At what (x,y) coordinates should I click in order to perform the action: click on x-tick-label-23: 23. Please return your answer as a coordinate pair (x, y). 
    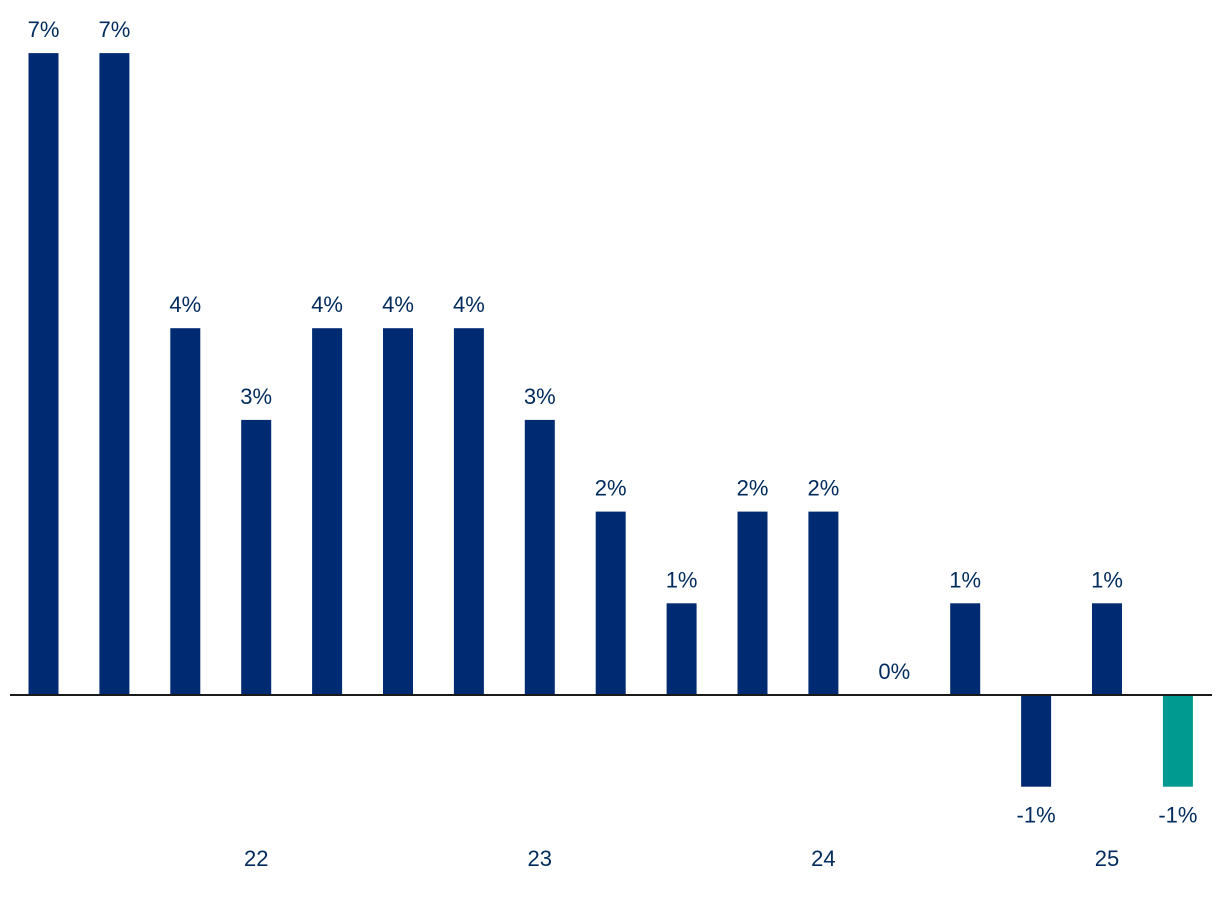
    Looking at the image, I should click on (540, 858).